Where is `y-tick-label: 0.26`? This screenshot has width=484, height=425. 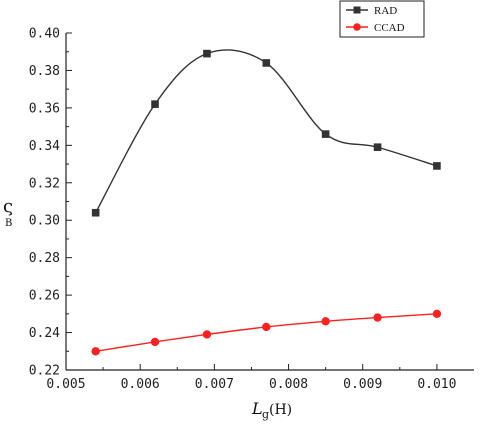
y-tick-label: 0.26 is located at coordinates (44, 296).